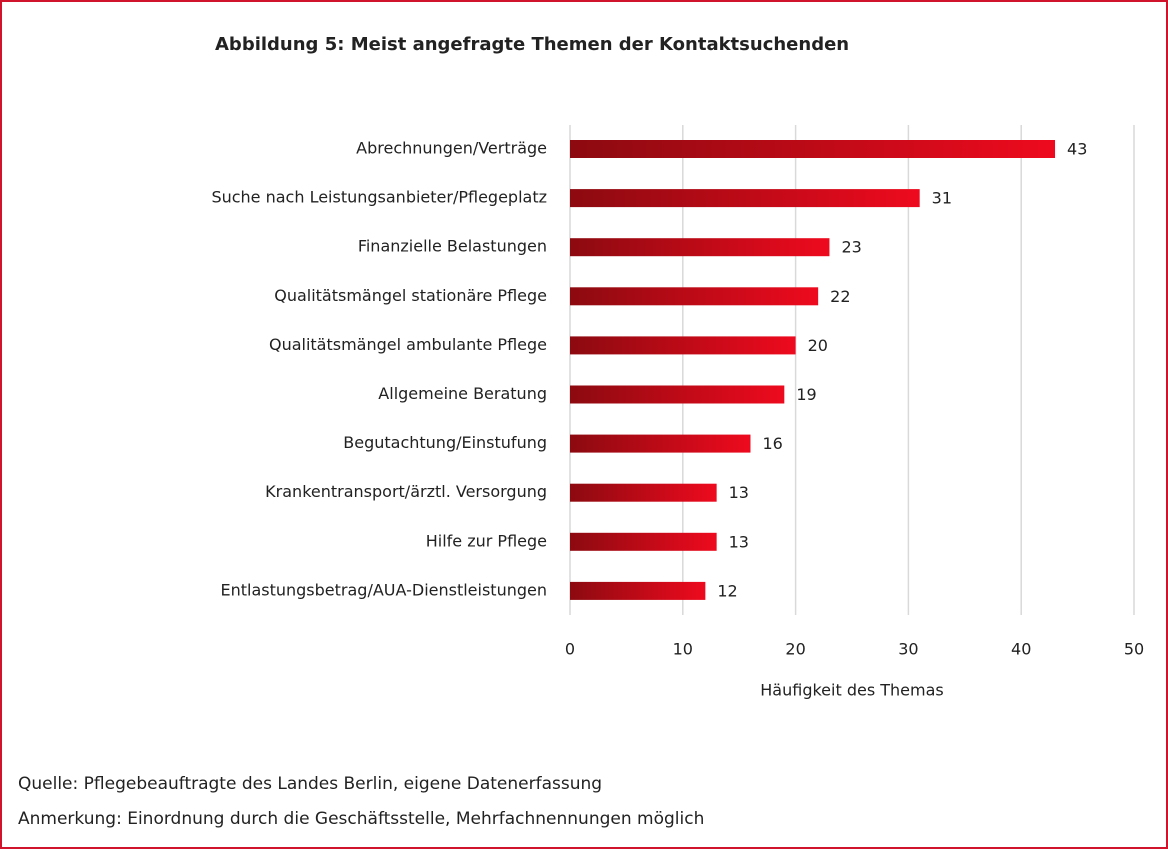 The image size is (1168, 853). I want to click on value-label: 12, so click(727, 590).